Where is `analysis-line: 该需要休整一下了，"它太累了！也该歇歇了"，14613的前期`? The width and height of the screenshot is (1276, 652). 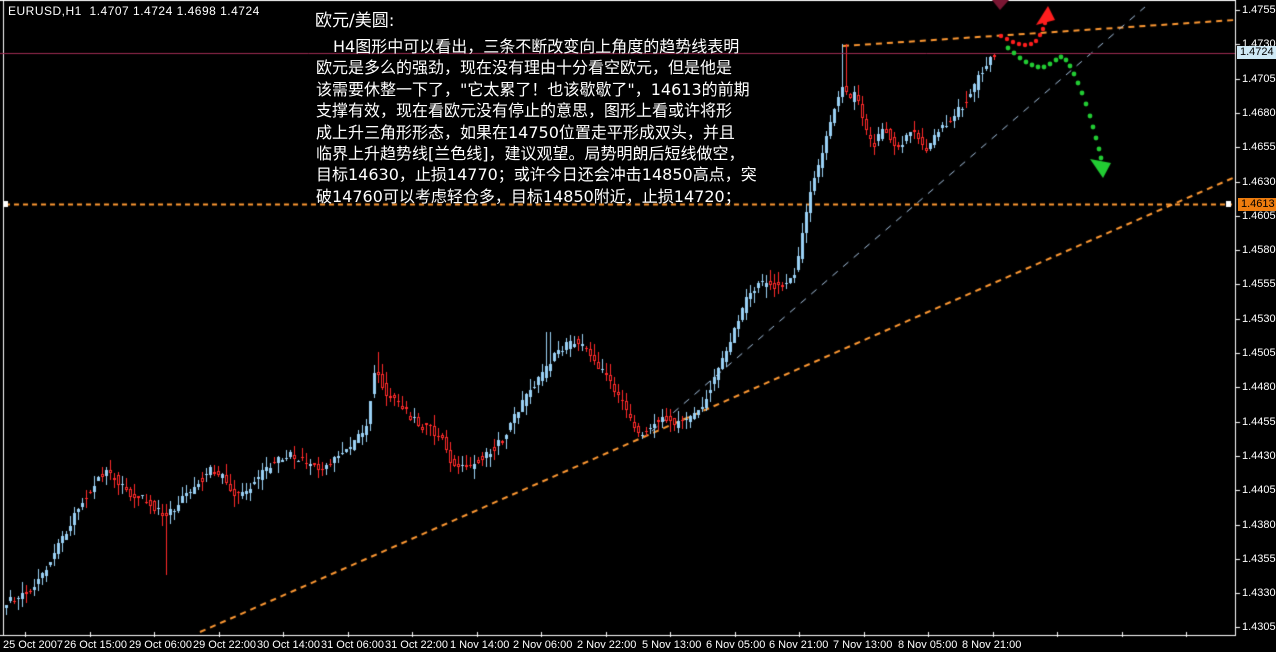
analysis-line: 该需要休整一下了，"它太累了！也该歇歇了"，14613的前期 is located at coordinates (533, 89).